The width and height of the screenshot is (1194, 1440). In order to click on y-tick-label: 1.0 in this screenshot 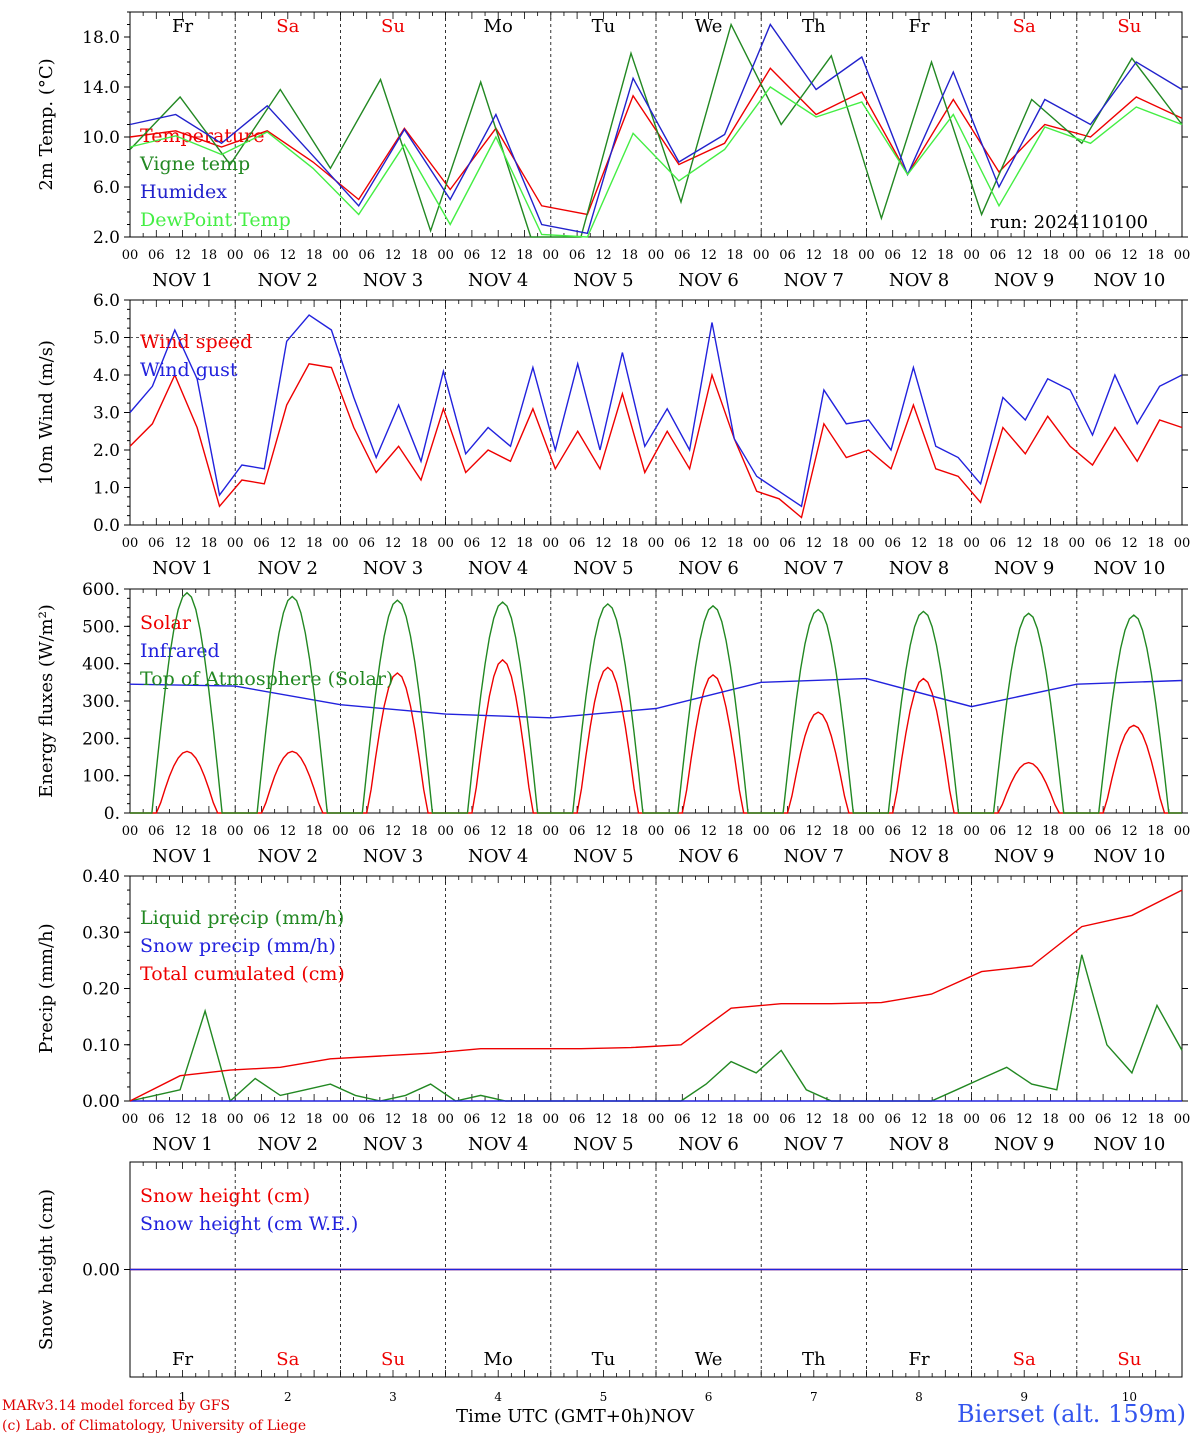, I will do `click(106, 489)`.